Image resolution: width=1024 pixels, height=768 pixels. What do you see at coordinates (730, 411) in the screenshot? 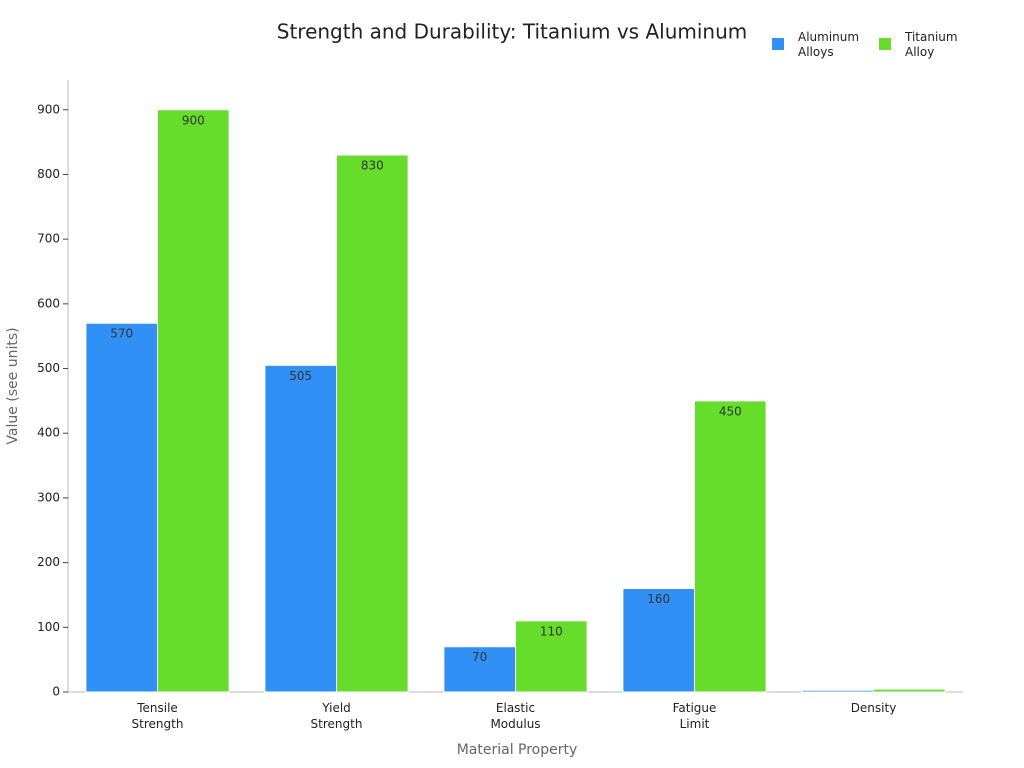
I see `value-label: 450` at bounding box center [730, 411].